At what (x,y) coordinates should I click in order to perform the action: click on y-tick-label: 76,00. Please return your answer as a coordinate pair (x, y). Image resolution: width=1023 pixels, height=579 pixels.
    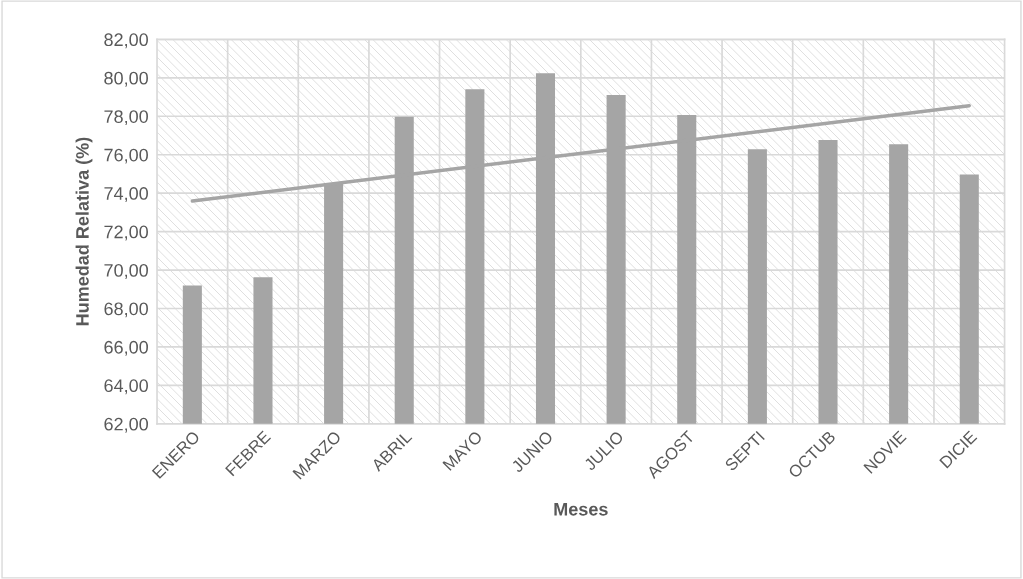
    Looking at the image, I should click on (126, 156).